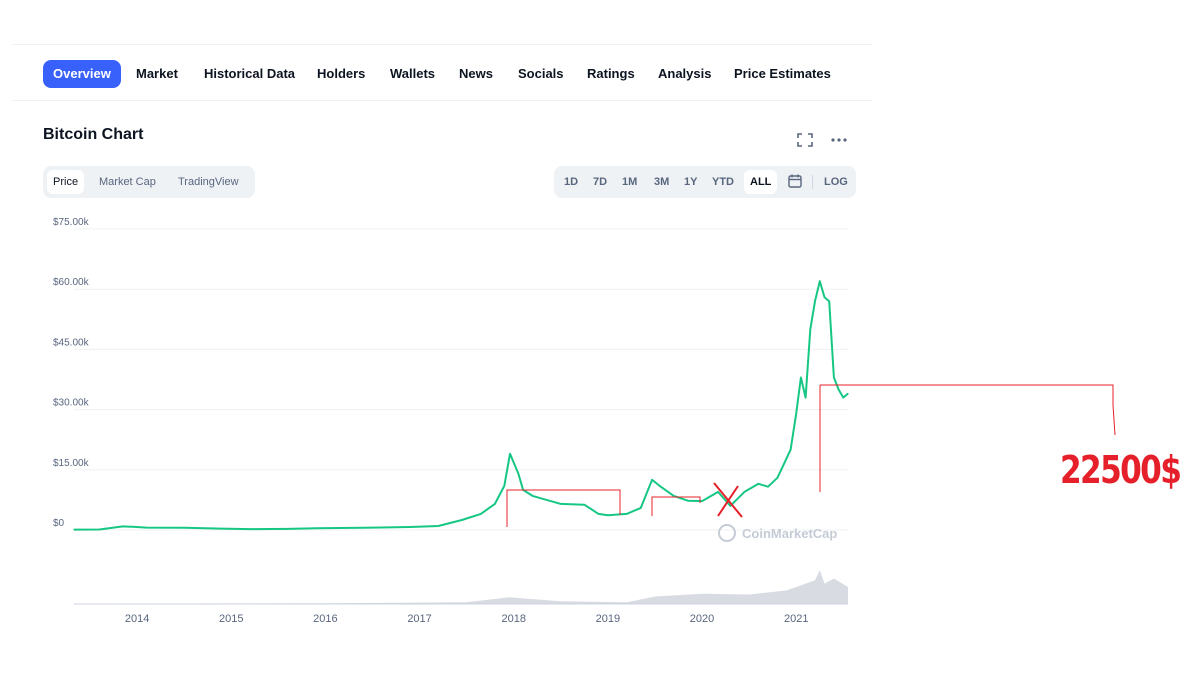 This screenshot has width=1200, height=689. Describe the element at coordinates (796, 619) in the screenshot. I see `x-tick-label: 2021` at that location.